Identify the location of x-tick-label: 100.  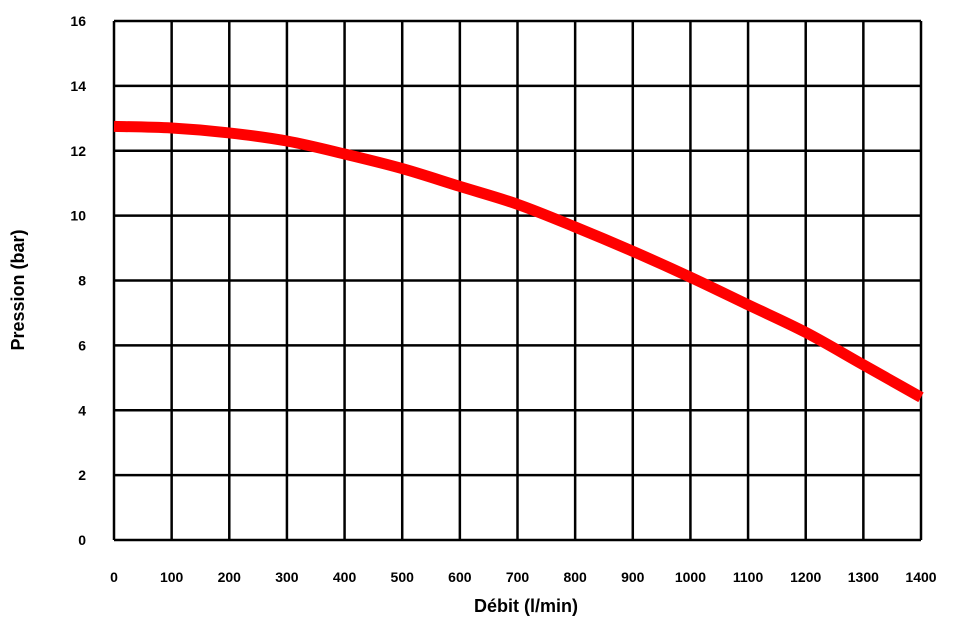
(172, 577).